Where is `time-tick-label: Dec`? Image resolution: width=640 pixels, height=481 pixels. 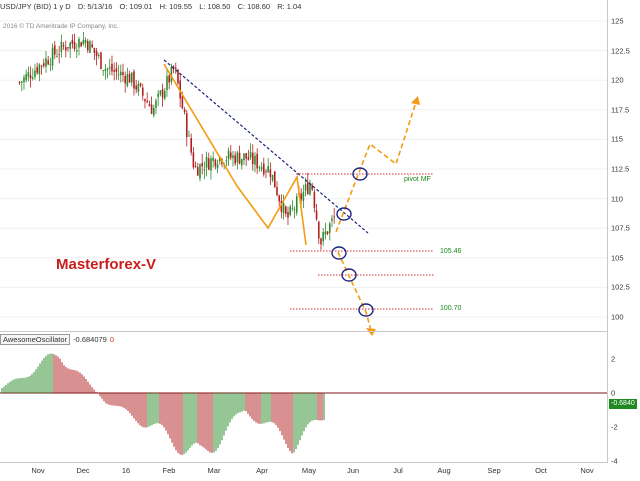
time-tick-label: Dec is located at coordinates (83, 470).